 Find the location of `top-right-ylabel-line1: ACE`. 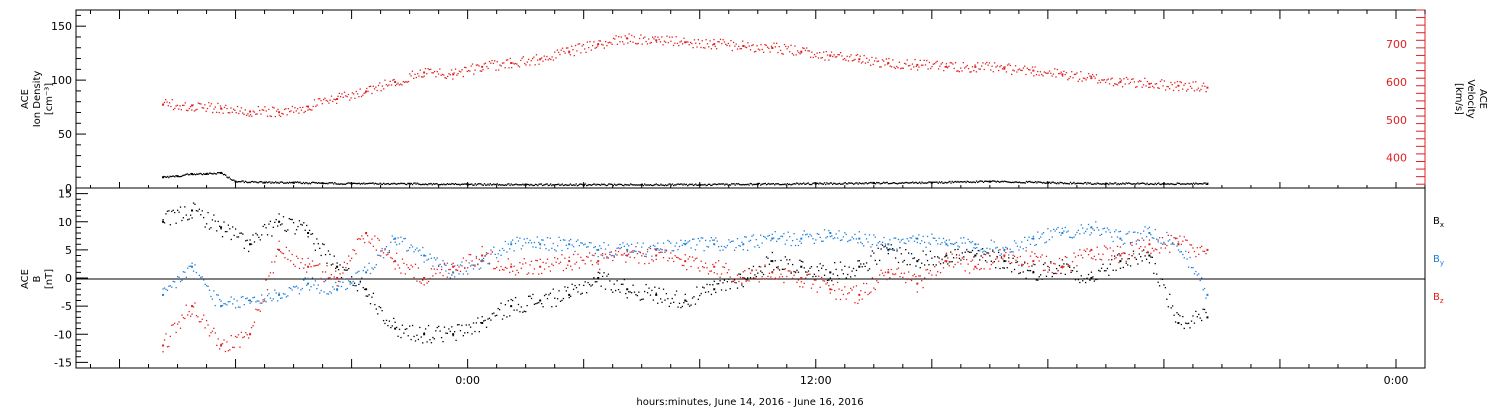

top-right-ylabel-line1: ACE is located at coordinates (1482, 99).